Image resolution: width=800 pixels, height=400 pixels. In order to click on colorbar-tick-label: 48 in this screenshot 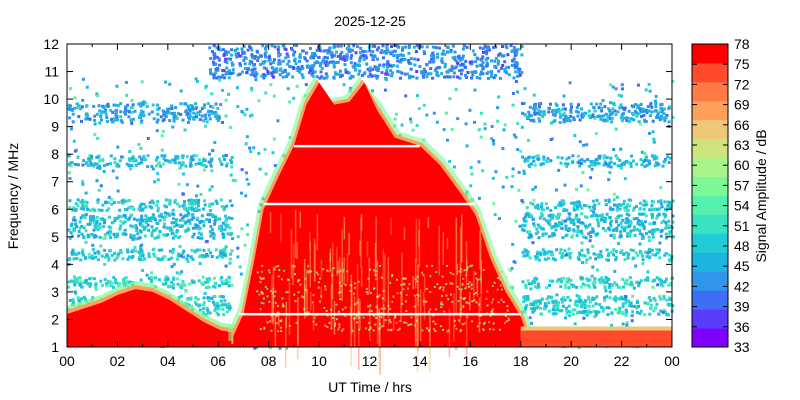, I will do `click(742, 246)`.